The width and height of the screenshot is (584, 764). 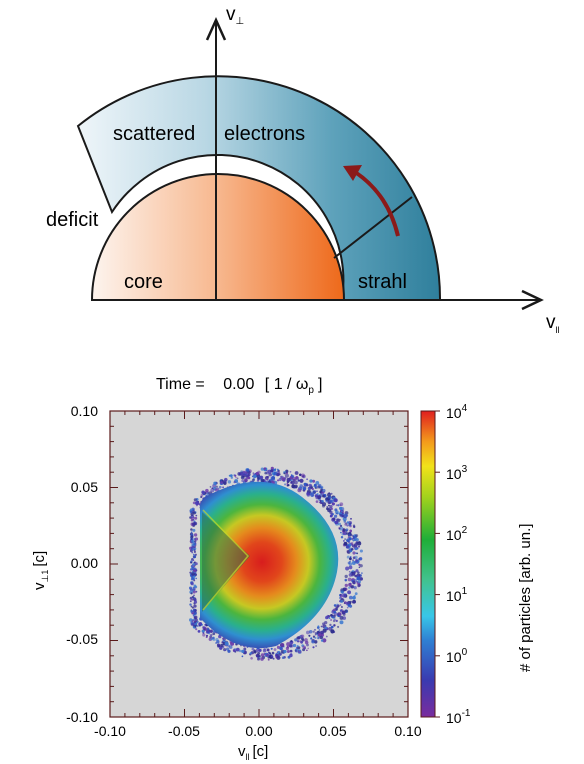 I want to click on y-axis-label: v⊥1[c], so click(x=40, y=570).